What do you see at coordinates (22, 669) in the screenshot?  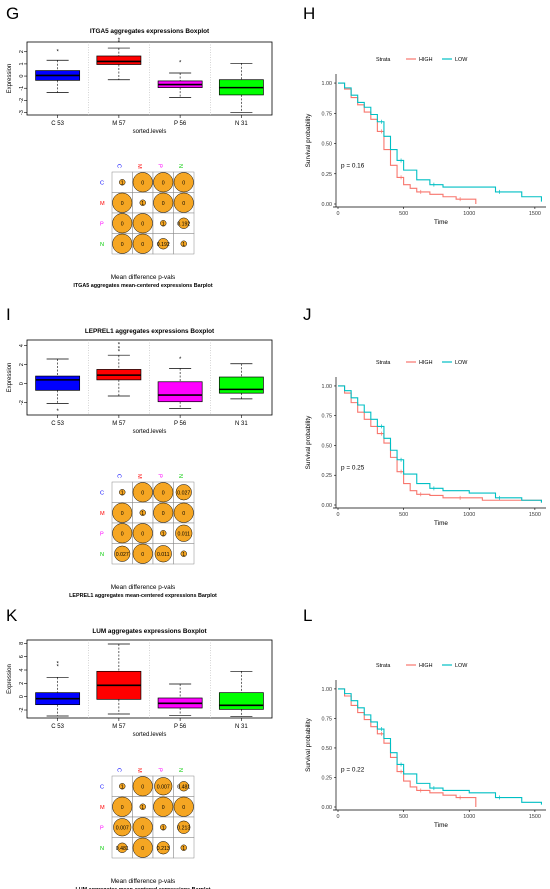 I see `y-tick-label: 4` at bounding box center [22, 669].